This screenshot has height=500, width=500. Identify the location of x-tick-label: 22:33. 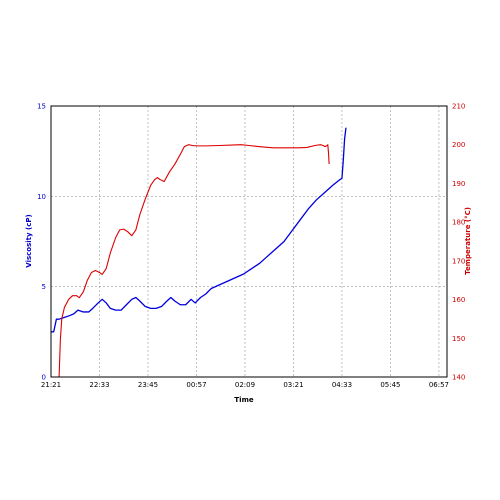
(99, 385).